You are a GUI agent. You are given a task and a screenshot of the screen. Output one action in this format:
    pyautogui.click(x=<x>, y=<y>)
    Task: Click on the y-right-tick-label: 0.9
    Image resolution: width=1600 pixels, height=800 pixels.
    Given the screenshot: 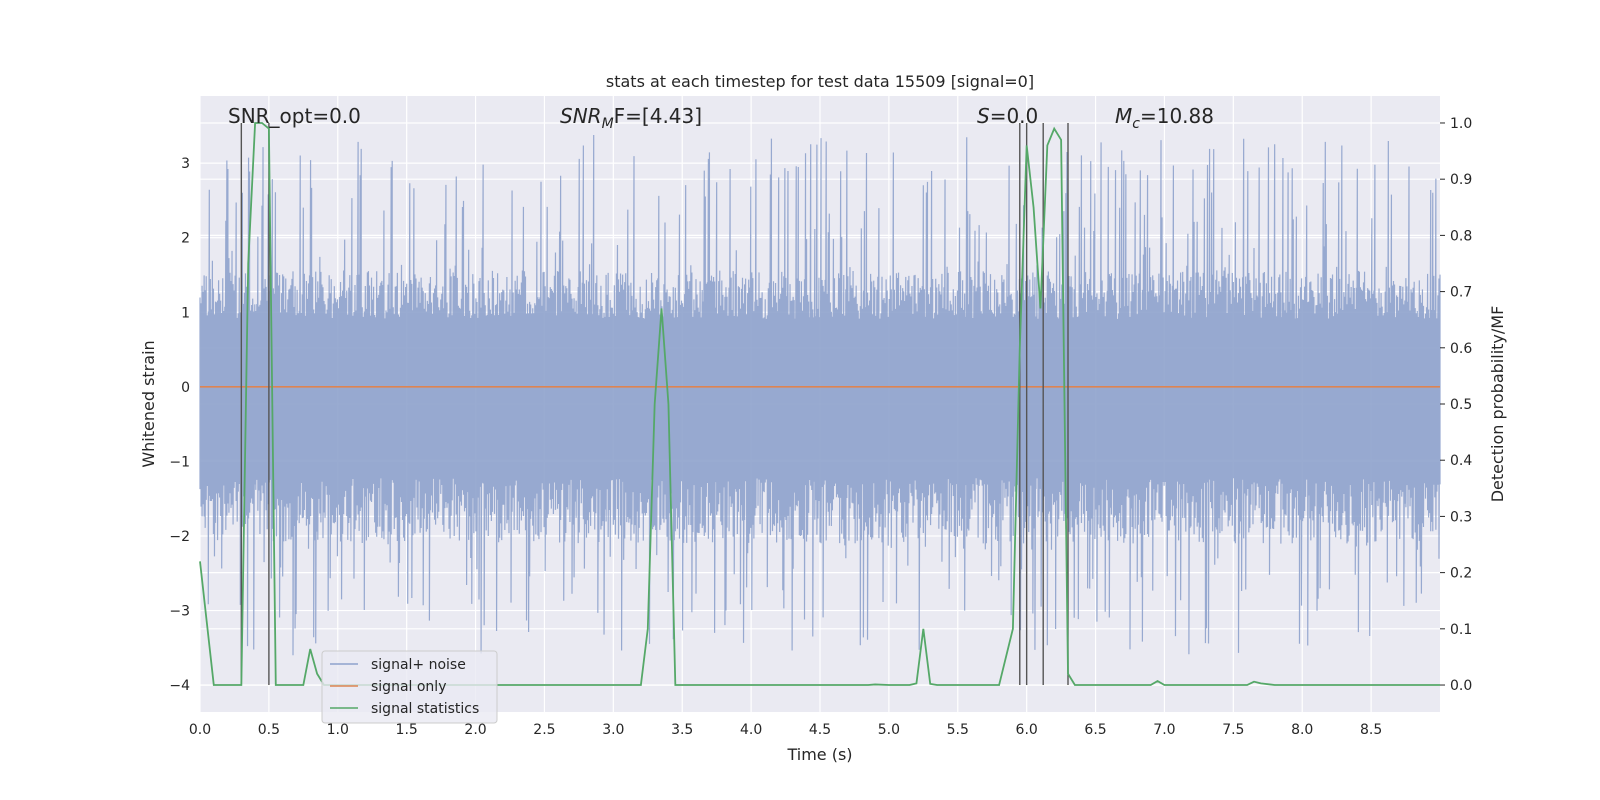 What is the action you would take?
    pyautogui.click(x=1461, y=180)
    